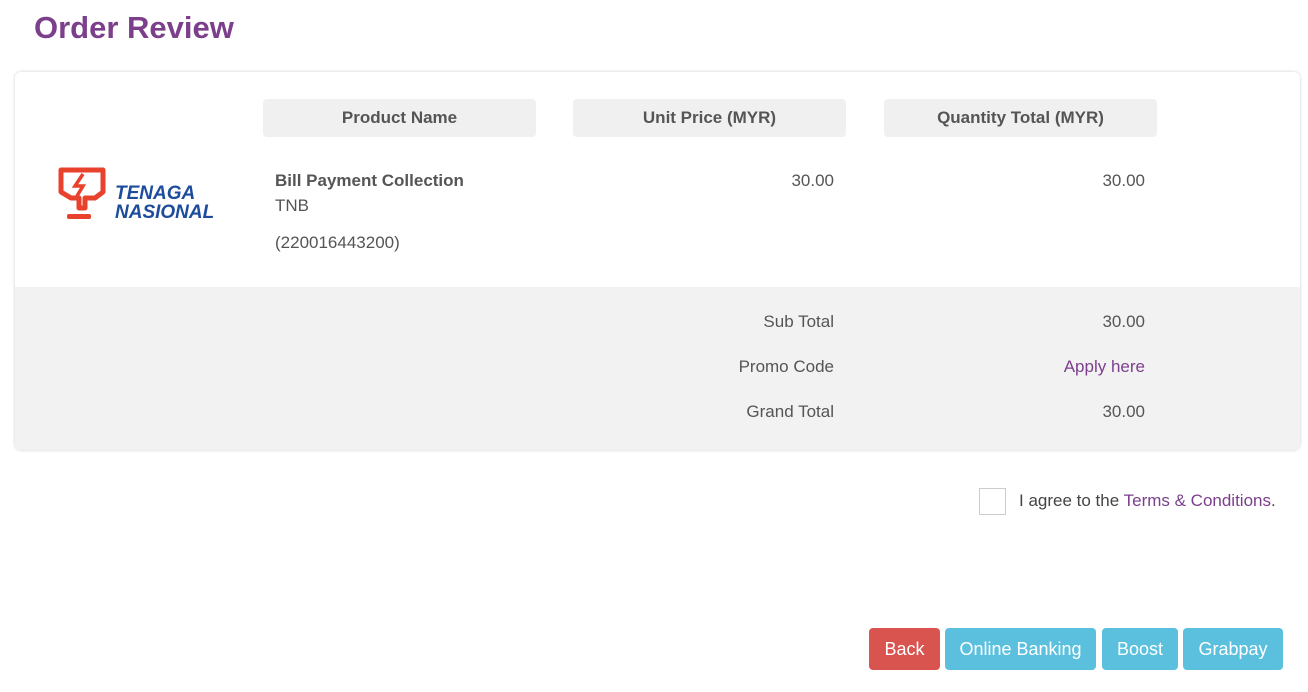 This screenshot has height=692, width=1308. What do you see at coordinates (369, 180) in the screenshot?
I see `product-name: Bill Payment Collection` at bounding box center [369, 180].